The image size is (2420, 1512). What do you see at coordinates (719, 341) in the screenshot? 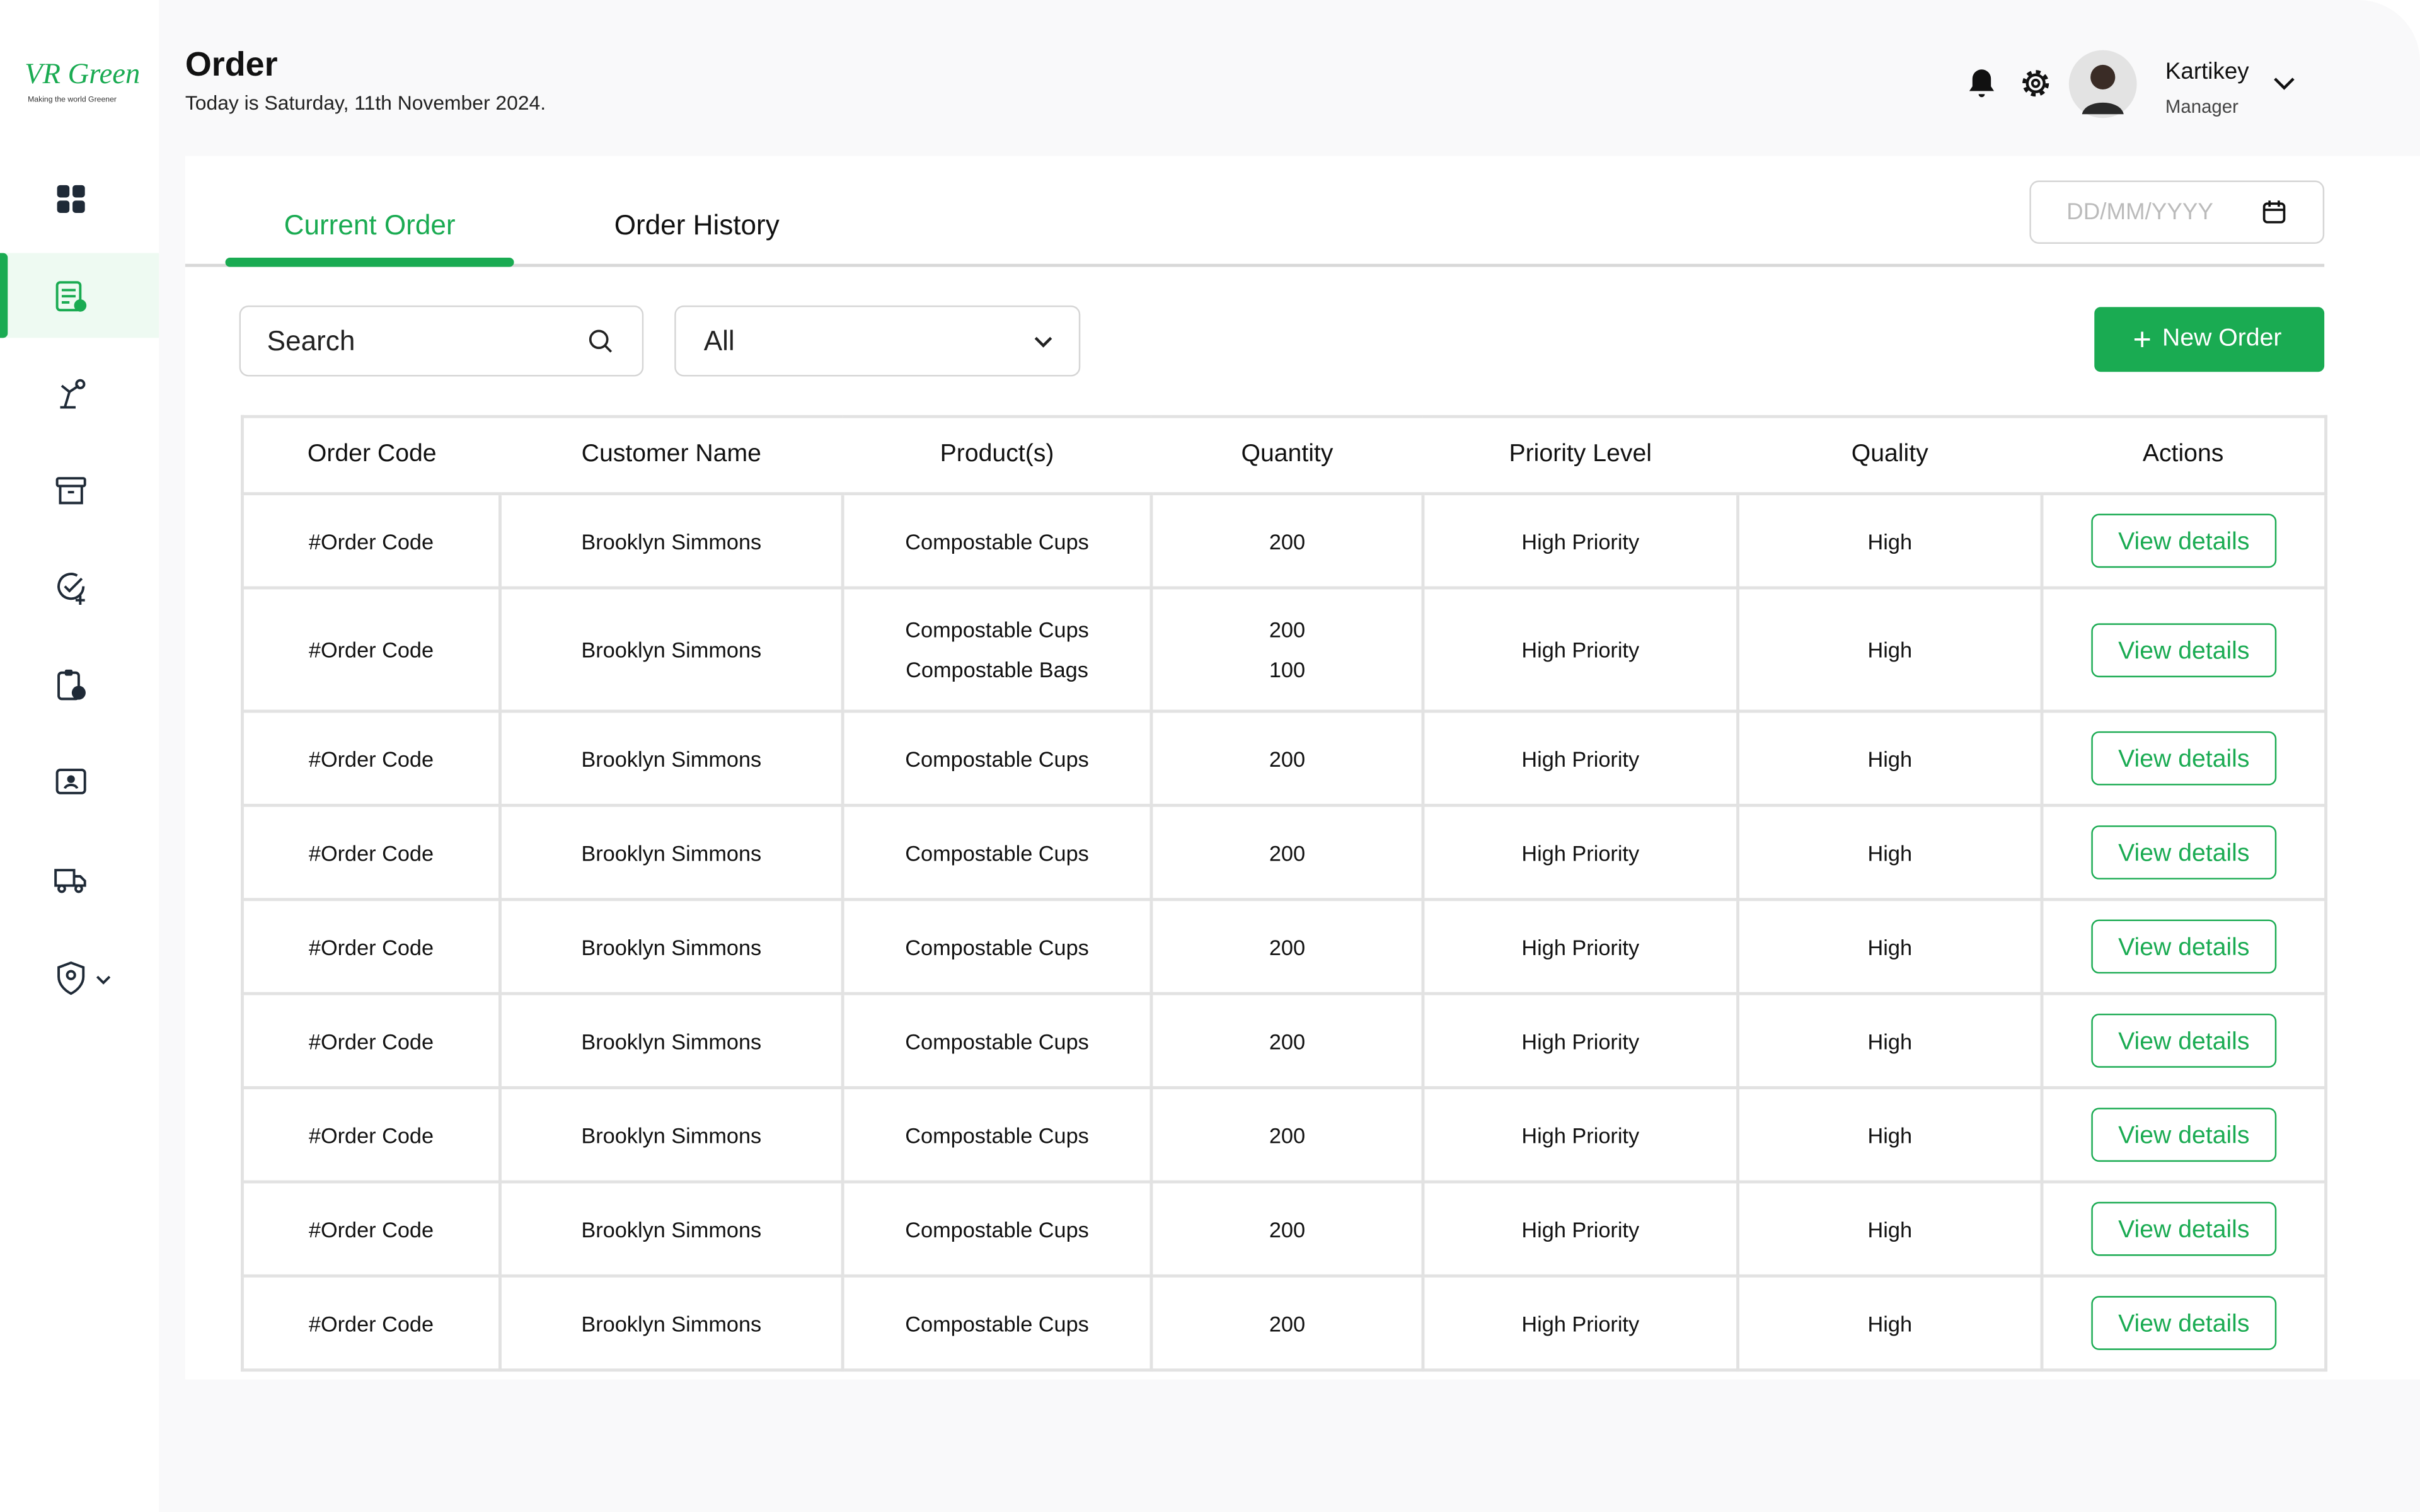
I see `filter-value: All` at bounding box center [719, 341].